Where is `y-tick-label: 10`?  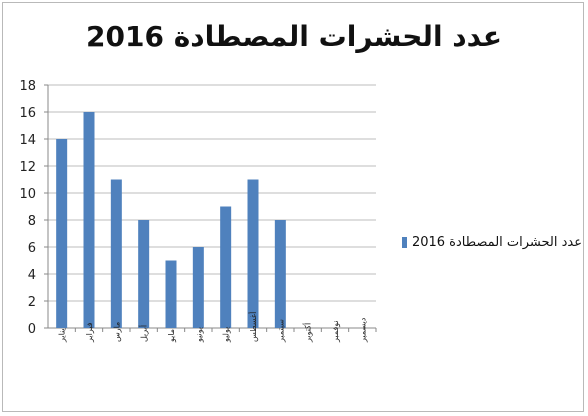 y-tick-label: 10 is located at coordinates (27, 194).